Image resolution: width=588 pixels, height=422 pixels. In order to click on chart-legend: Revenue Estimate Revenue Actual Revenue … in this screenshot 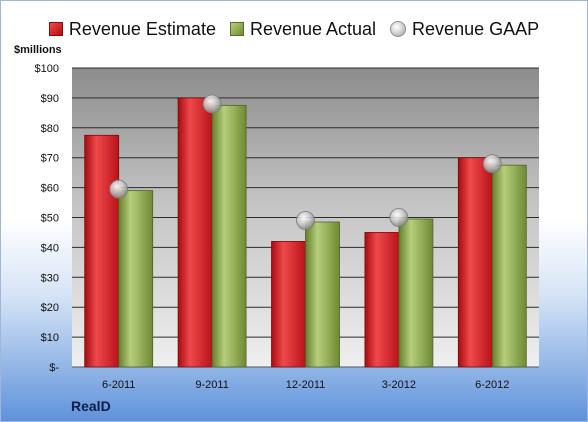, I will do `click(294, 29)`.